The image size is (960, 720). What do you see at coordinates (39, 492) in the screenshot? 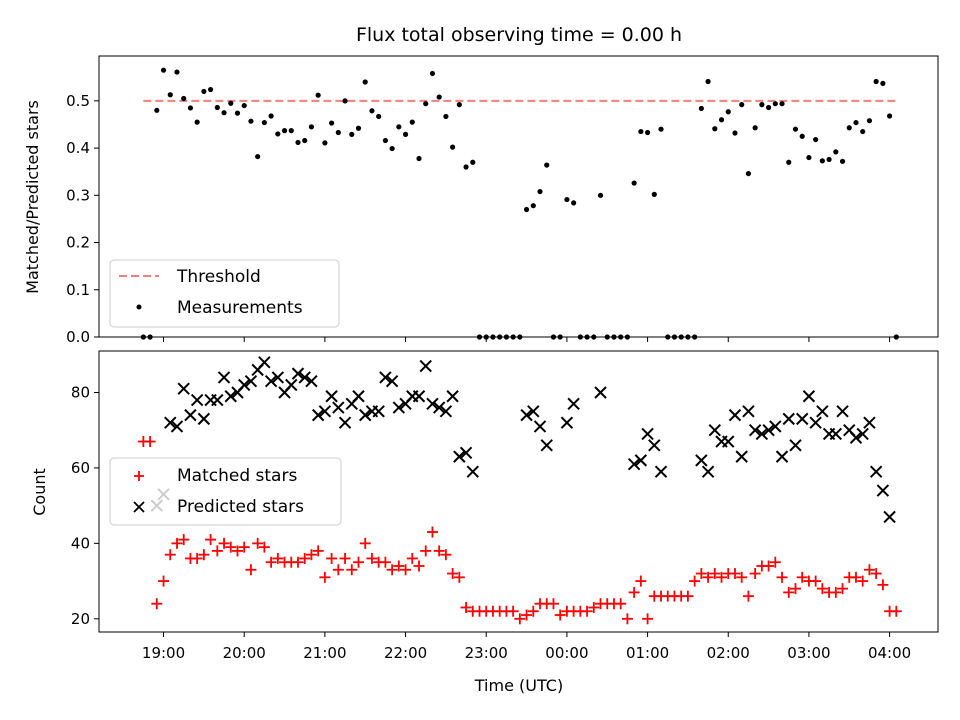
I see `bottom-y-axis-label: Count` at bounding box center [39, 492].